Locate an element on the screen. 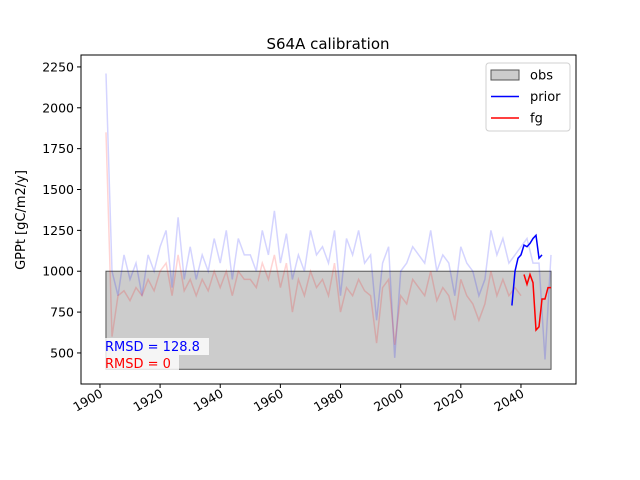  x-tick-label: 2000 is located at coordinates (388, 400).